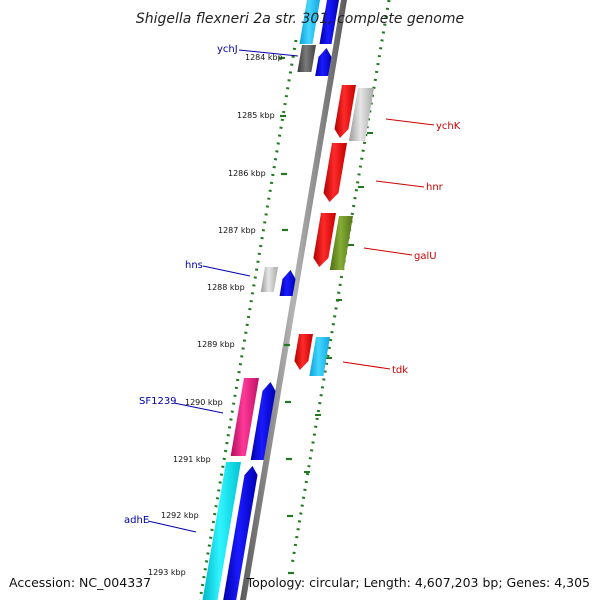 This screenshot has width=600, height=600. Describe the element at coordinates (303, 352) in the screenshot. I see `gene-tdk-partner-arrow` at that location.